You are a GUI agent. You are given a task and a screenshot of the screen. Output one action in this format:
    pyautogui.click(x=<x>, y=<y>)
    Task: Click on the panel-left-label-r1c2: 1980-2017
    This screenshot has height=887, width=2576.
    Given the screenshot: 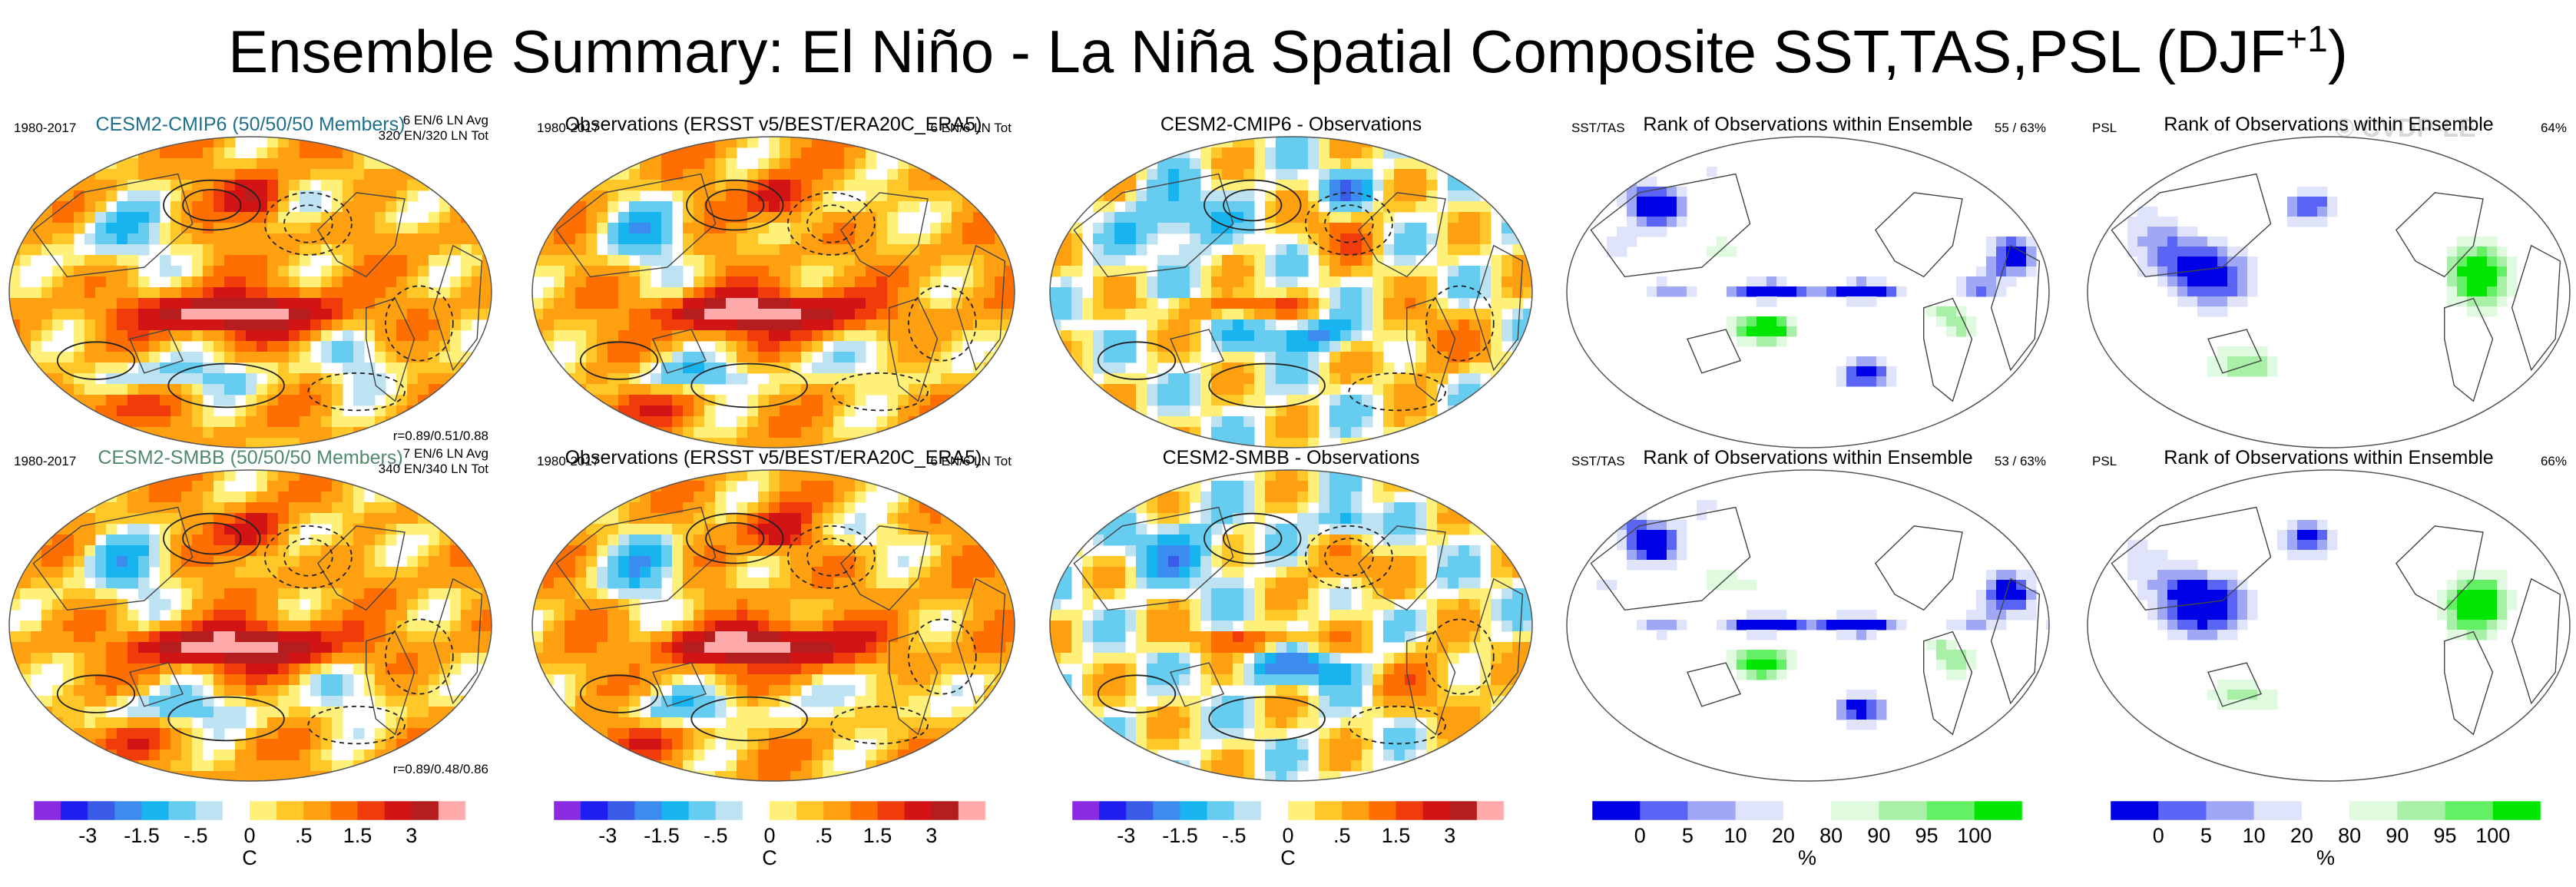 What is the action you would take?
    pyautogui.click(x=568, y=128)
    